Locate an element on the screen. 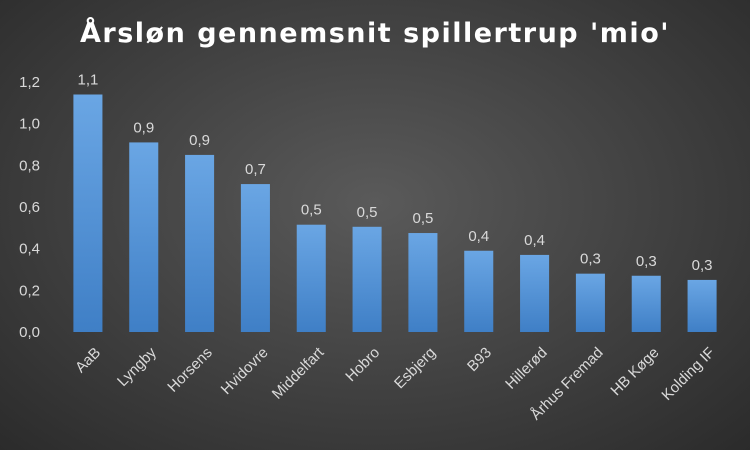 Image resolution: width=750 pixels, height=450 pixels. y-tick-label: 1,2 is located at coordinates (29, 82).